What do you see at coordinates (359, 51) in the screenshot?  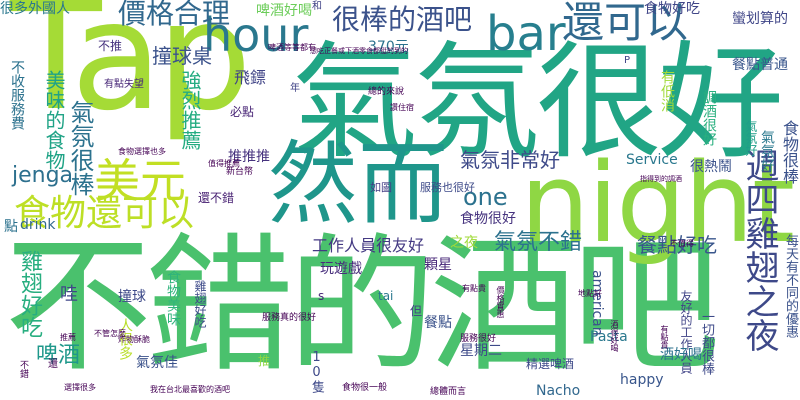 I see `word-xiang-chi-zhengcan: 想吃正餐或下酒零食都挺的到的` at bounding box center [359, 51].